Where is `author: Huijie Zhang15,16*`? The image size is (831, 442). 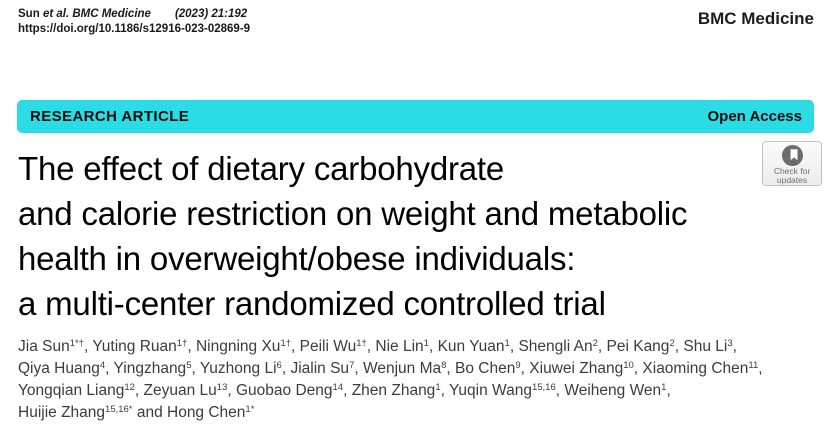
author: Huijie Zhang15,16* is located at coordinates (75, 412).